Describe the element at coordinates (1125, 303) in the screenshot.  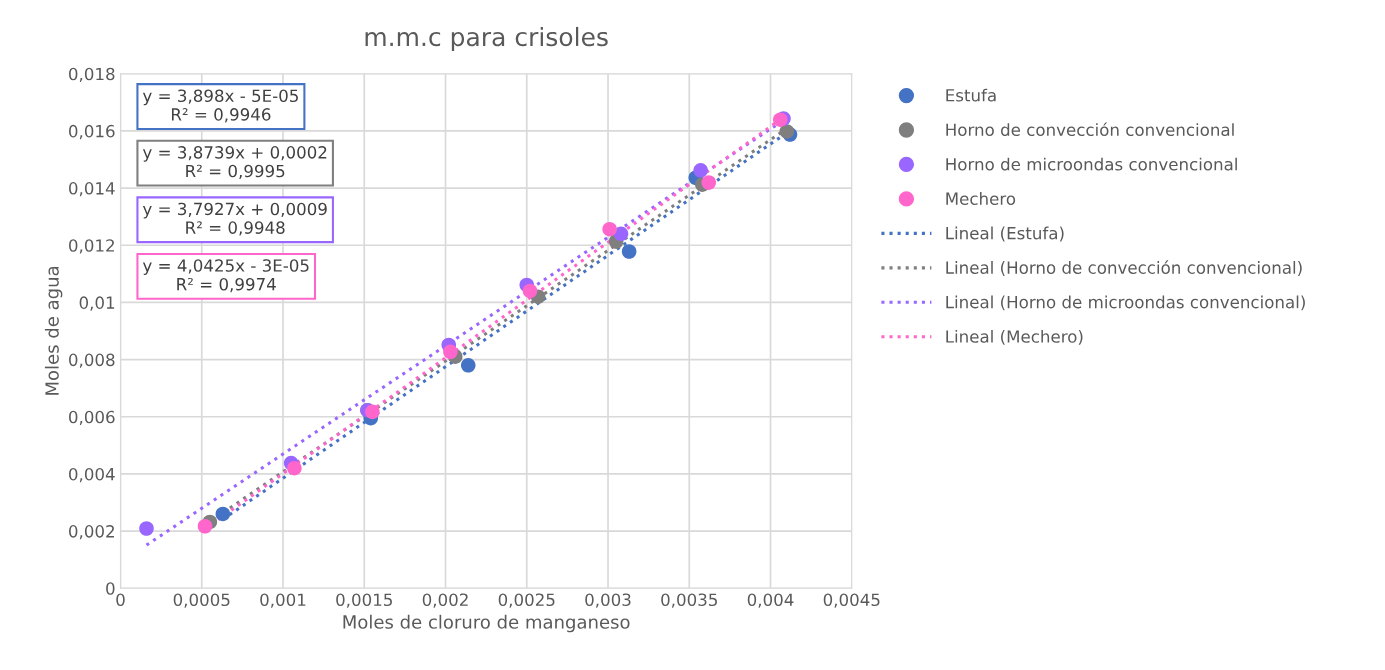
I see `legend-label: Lineal (Horno de microondas convencional)` at that location.